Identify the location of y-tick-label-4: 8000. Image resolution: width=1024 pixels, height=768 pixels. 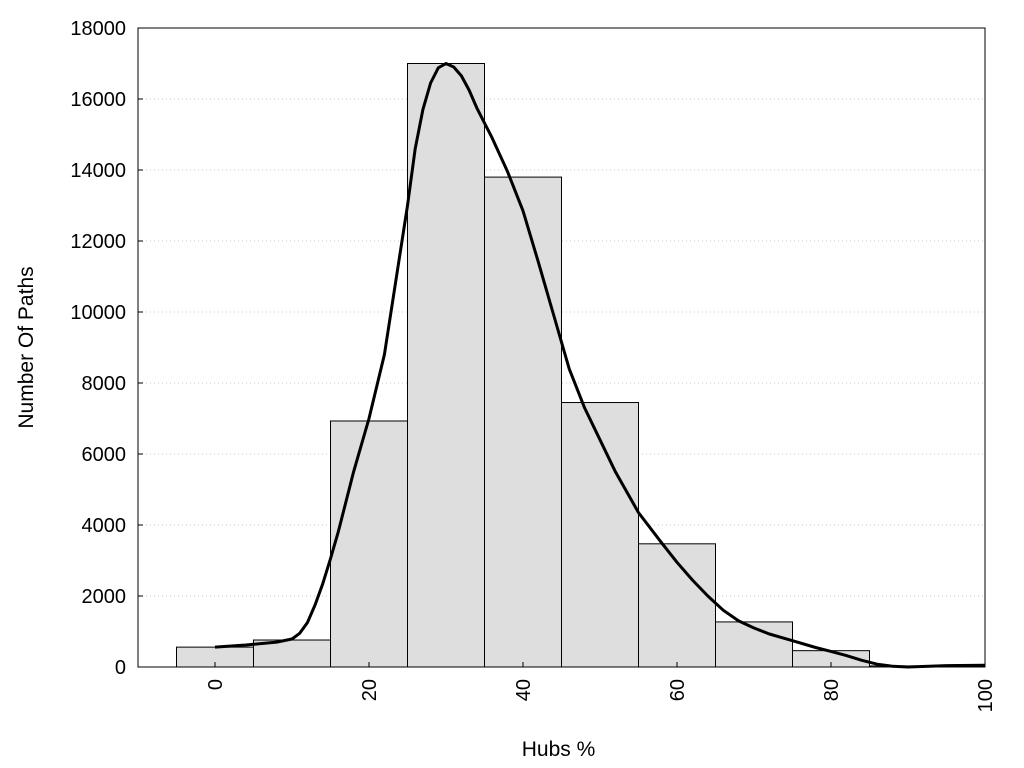
(104, 384).